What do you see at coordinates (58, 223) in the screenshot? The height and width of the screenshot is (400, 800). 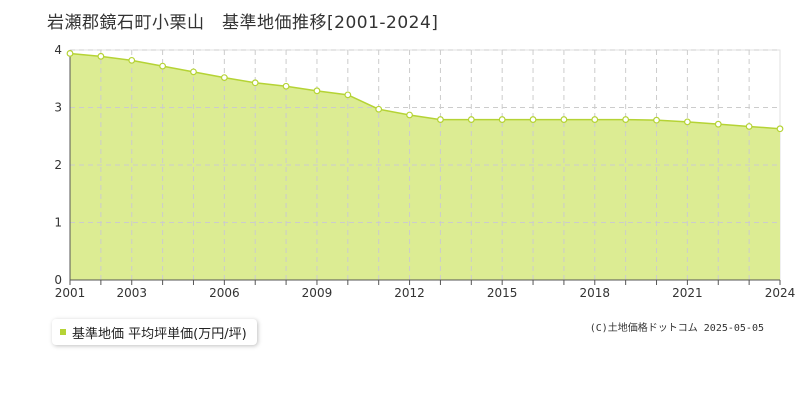 I see `y-tick-label: 1` at bounding box center [58, 223].